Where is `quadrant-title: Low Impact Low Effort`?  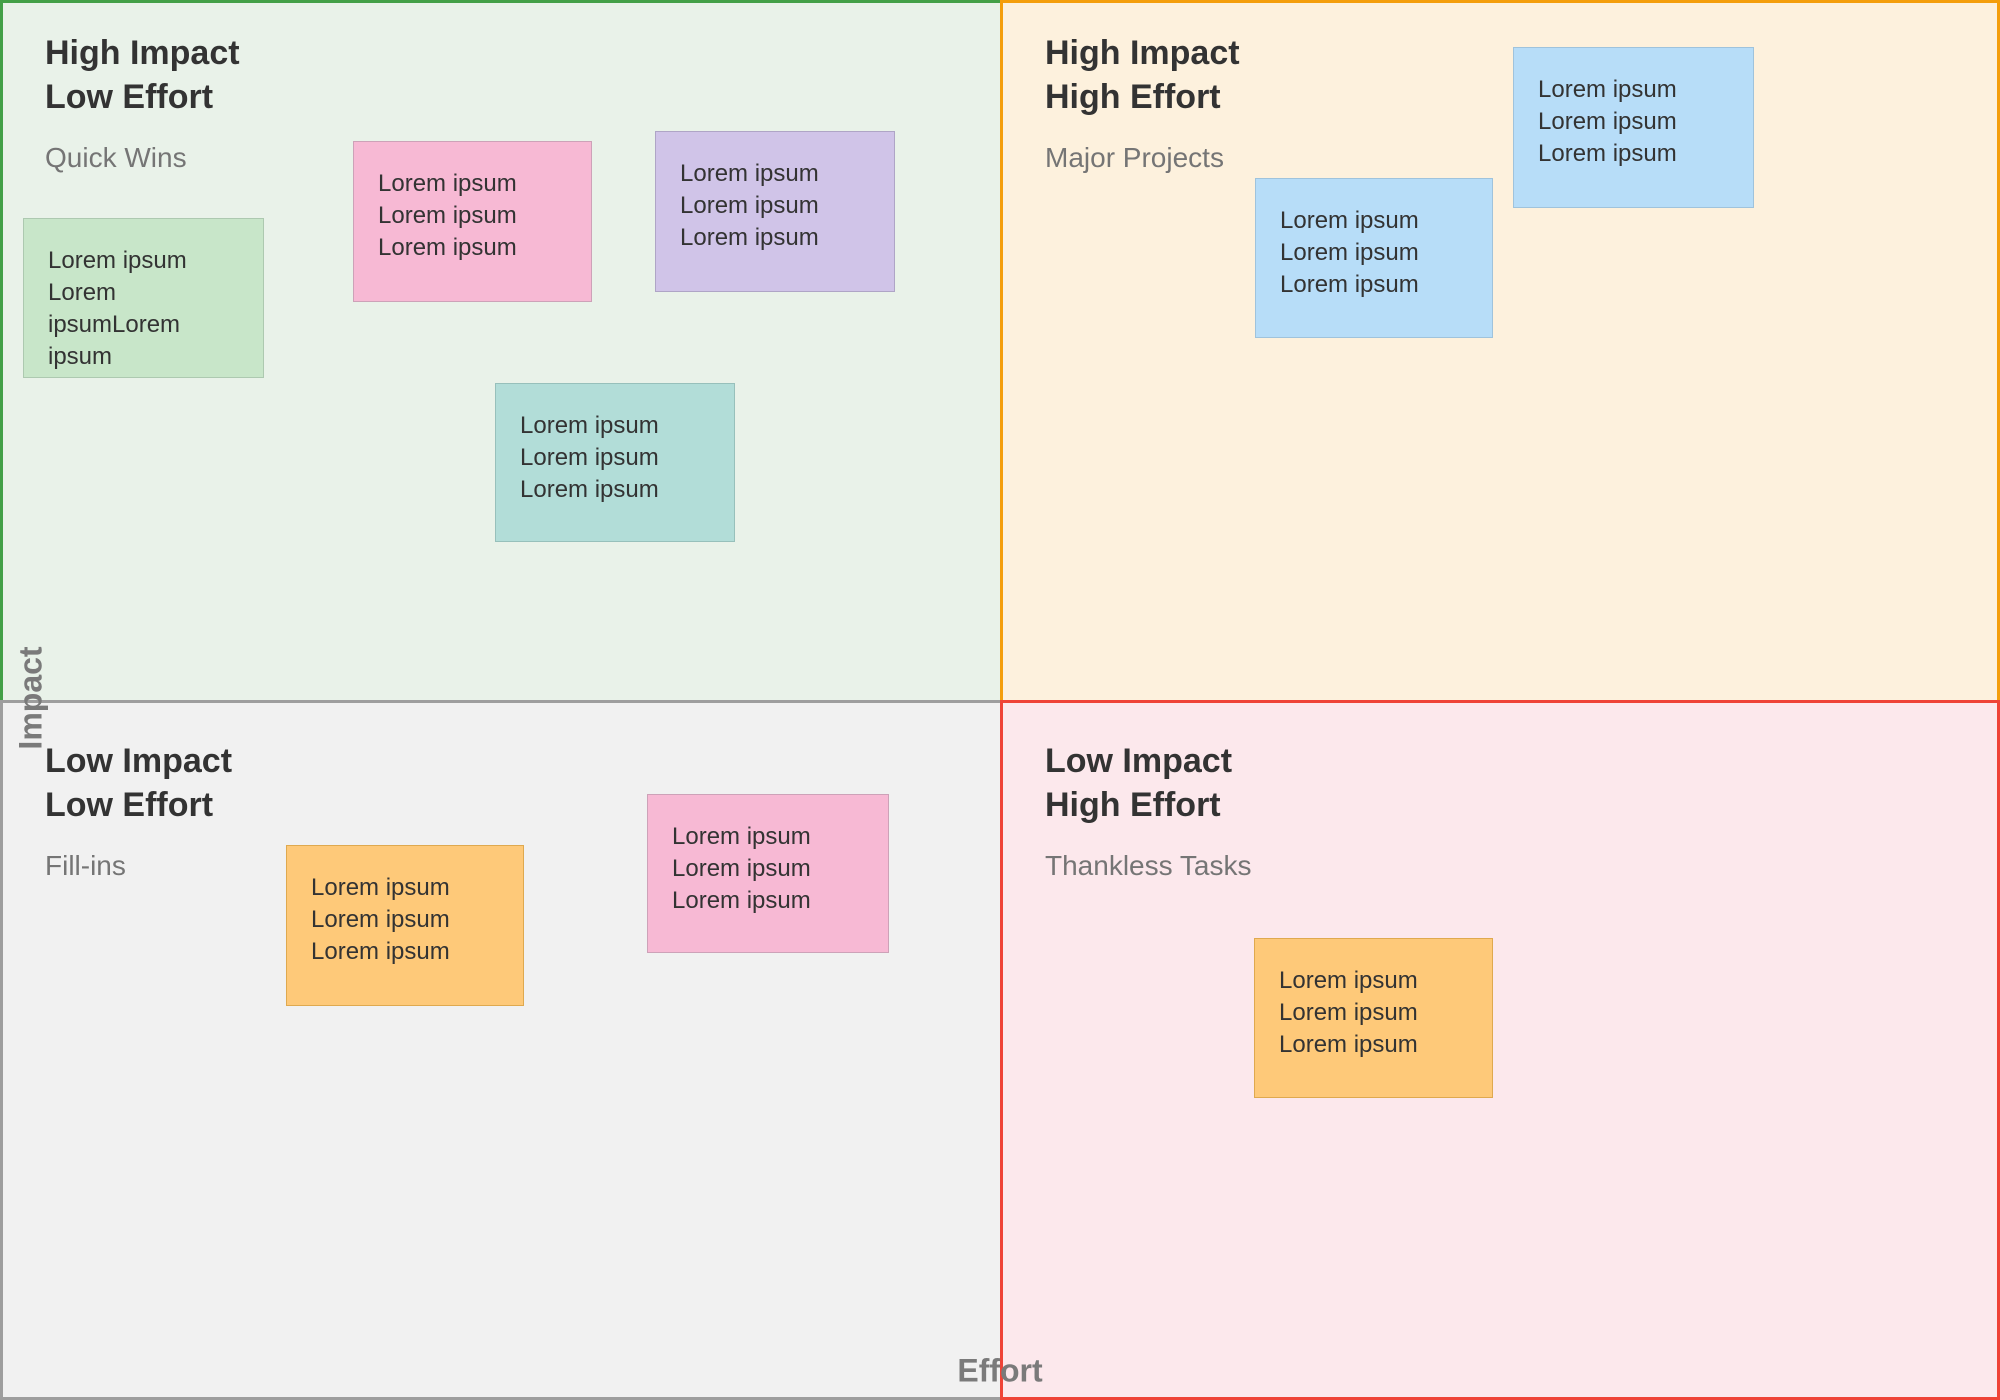 quadrant-title: Low Impact Low Effort is located at coordinates (139, 783).